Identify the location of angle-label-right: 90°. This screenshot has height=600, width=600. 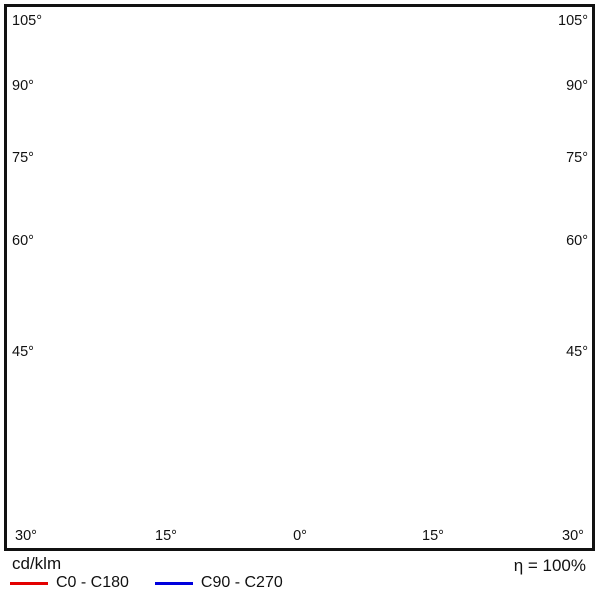
(577, 86).